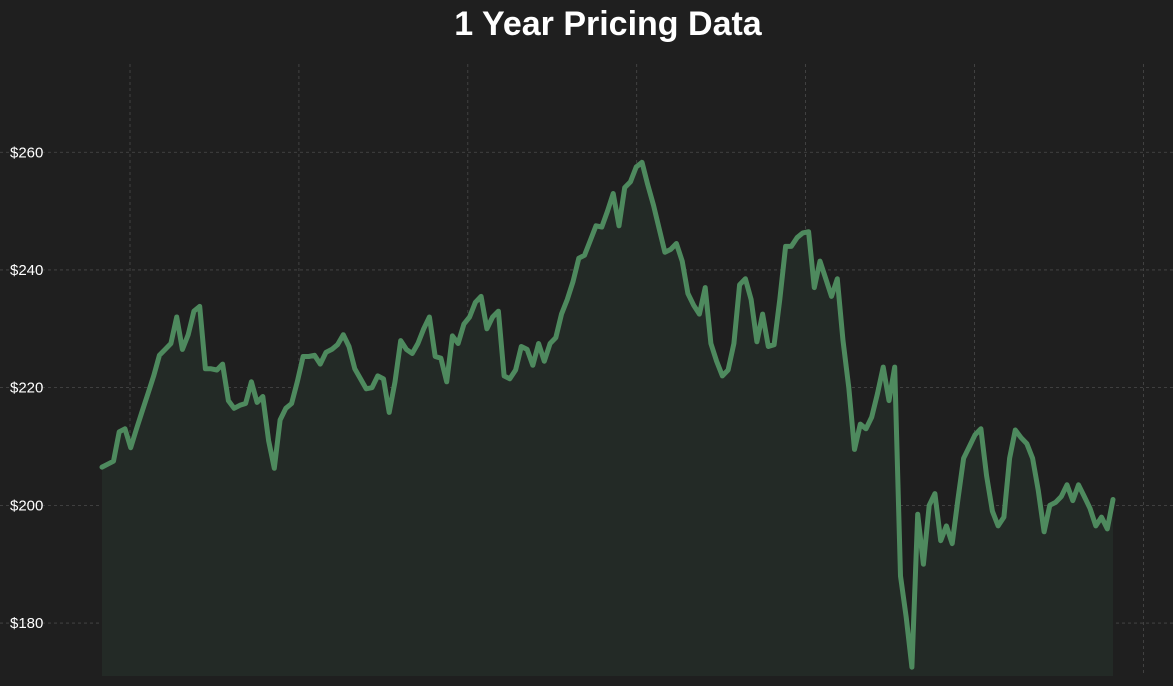  What do you see at coordinates (26, 623) in the screenshot?
I see `y-tick-label: $180` at bounding box center [26, 623].